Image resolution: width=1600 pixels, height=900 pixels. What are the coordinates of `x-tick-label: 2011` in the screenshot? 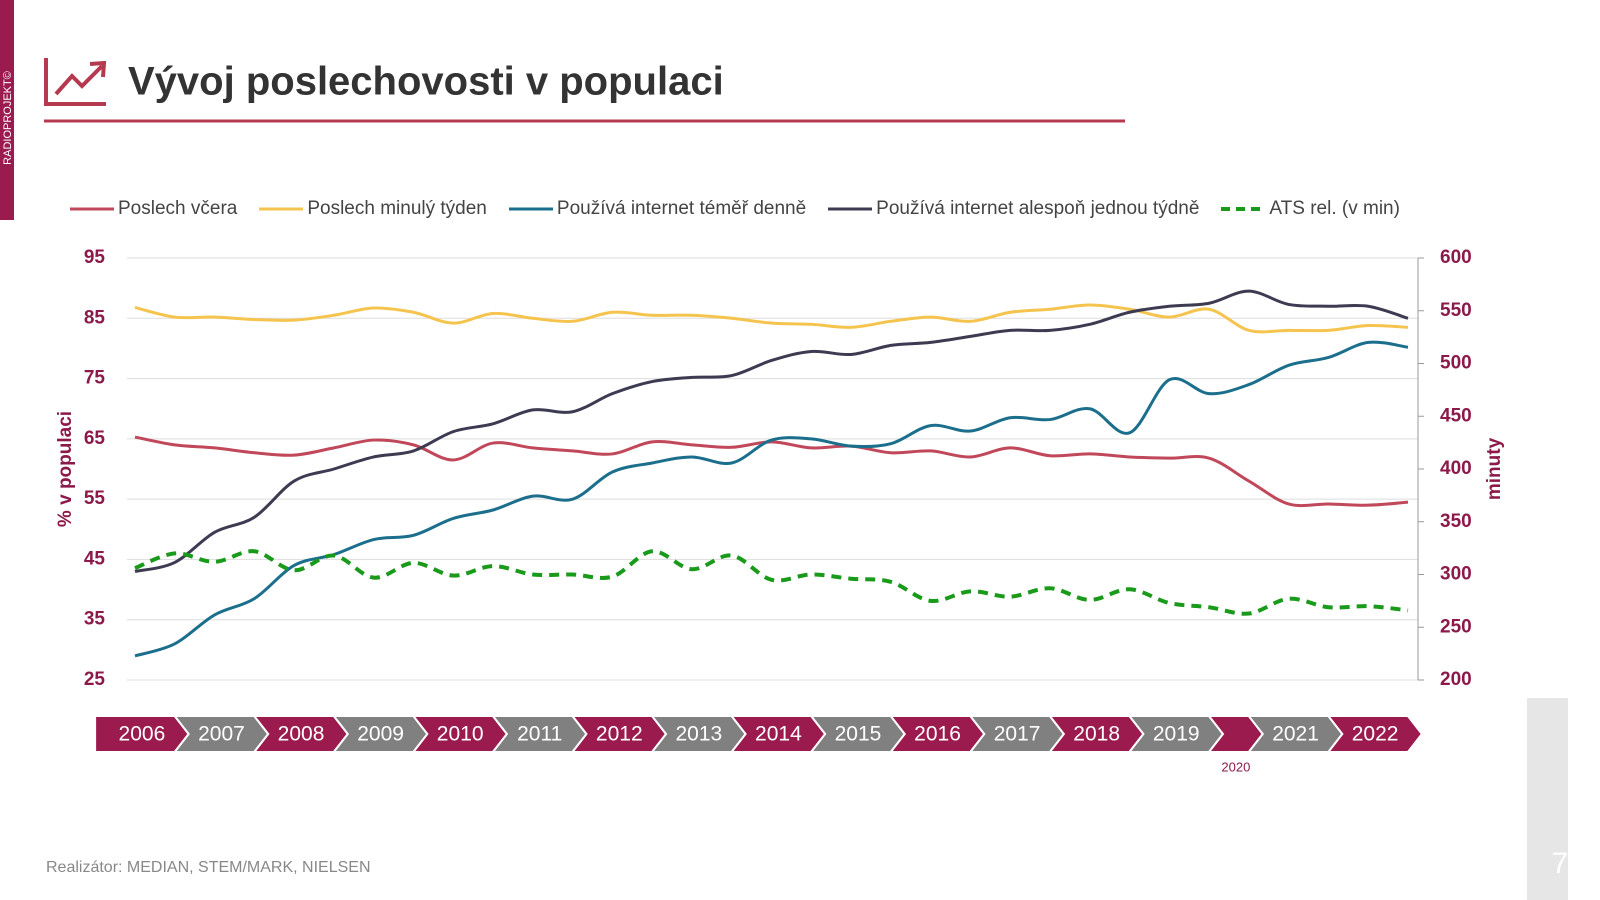 It's located at (539, 734).